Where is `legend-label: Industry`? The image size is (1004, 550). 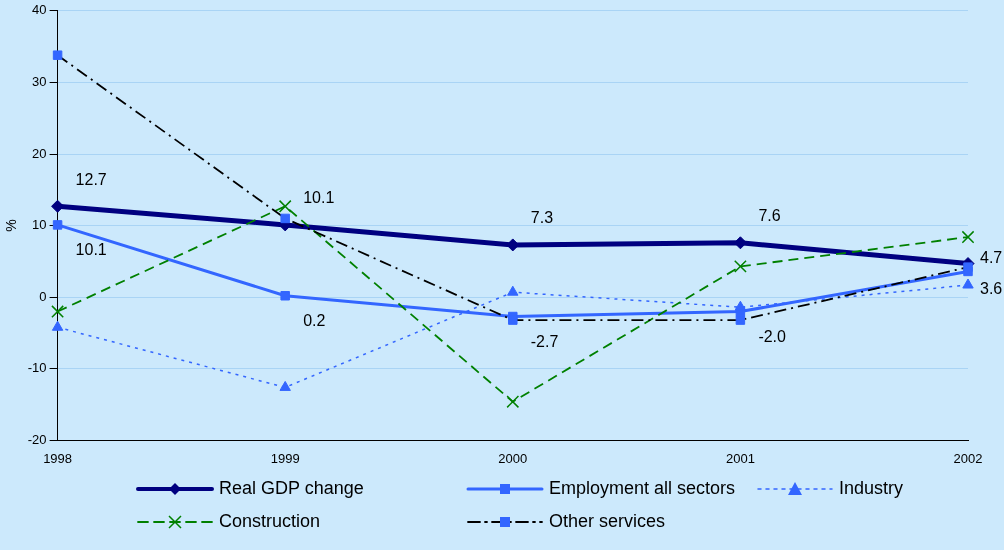 legend-label: Industry is located at coordinates (871, 488).